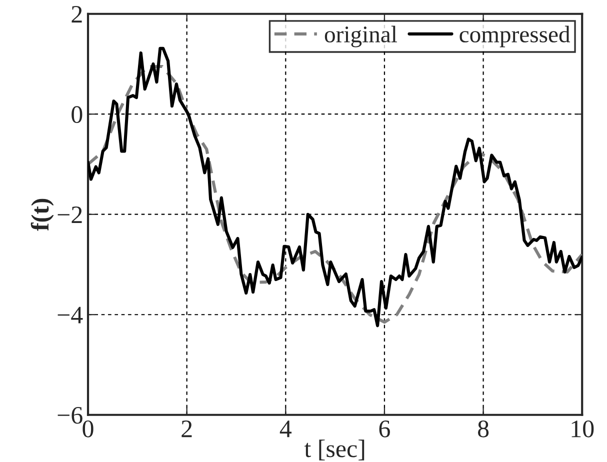 This screenshot has width=607, height=462. What do you see at coordinates (42, 214) in the screenshot?
I see `y-axis-title: f(t)` at bounding box center [42, 214].